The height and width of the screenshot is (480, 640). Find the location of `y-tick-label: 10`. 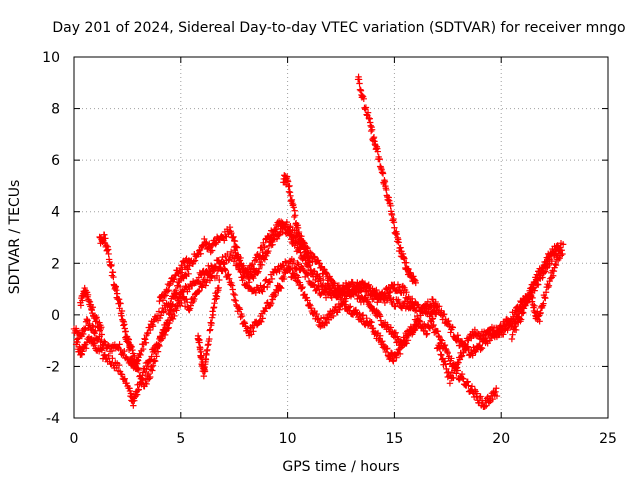

y-tick-label: 10 is located at coordinates (51, 58).